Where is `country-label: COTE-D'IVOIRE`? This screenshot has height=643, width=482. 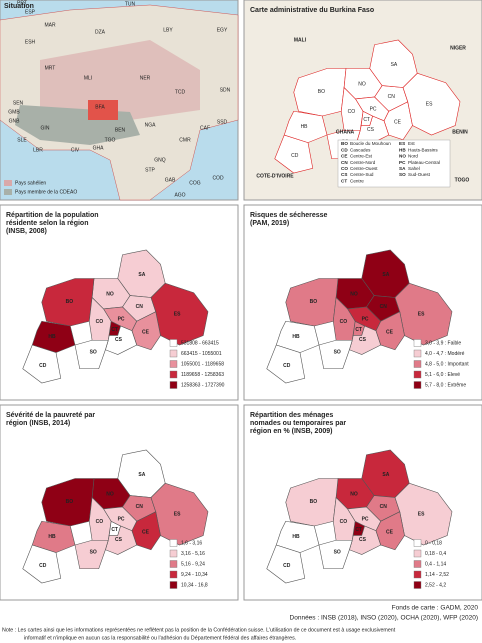 country-label: COTE-D'IVOIRE is located at coordinates (275, 176).